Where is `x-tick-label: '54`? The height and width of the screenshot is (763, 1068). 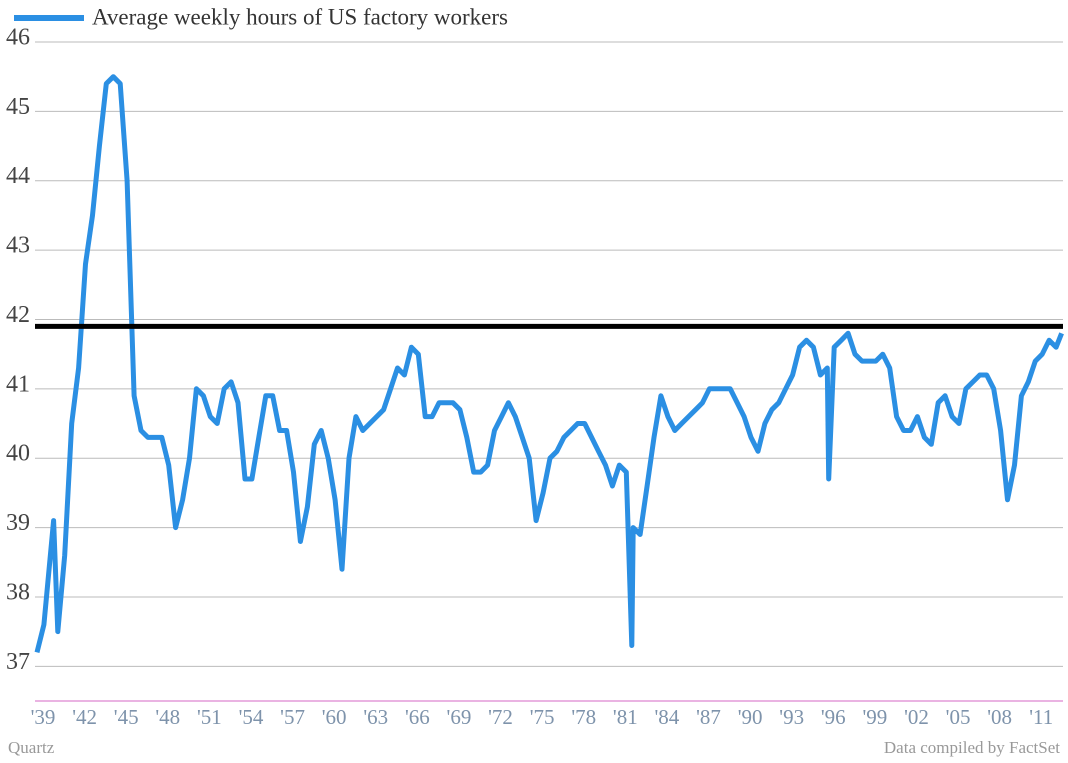
x-tick-label: '54 is located at coordinates (251, 717).